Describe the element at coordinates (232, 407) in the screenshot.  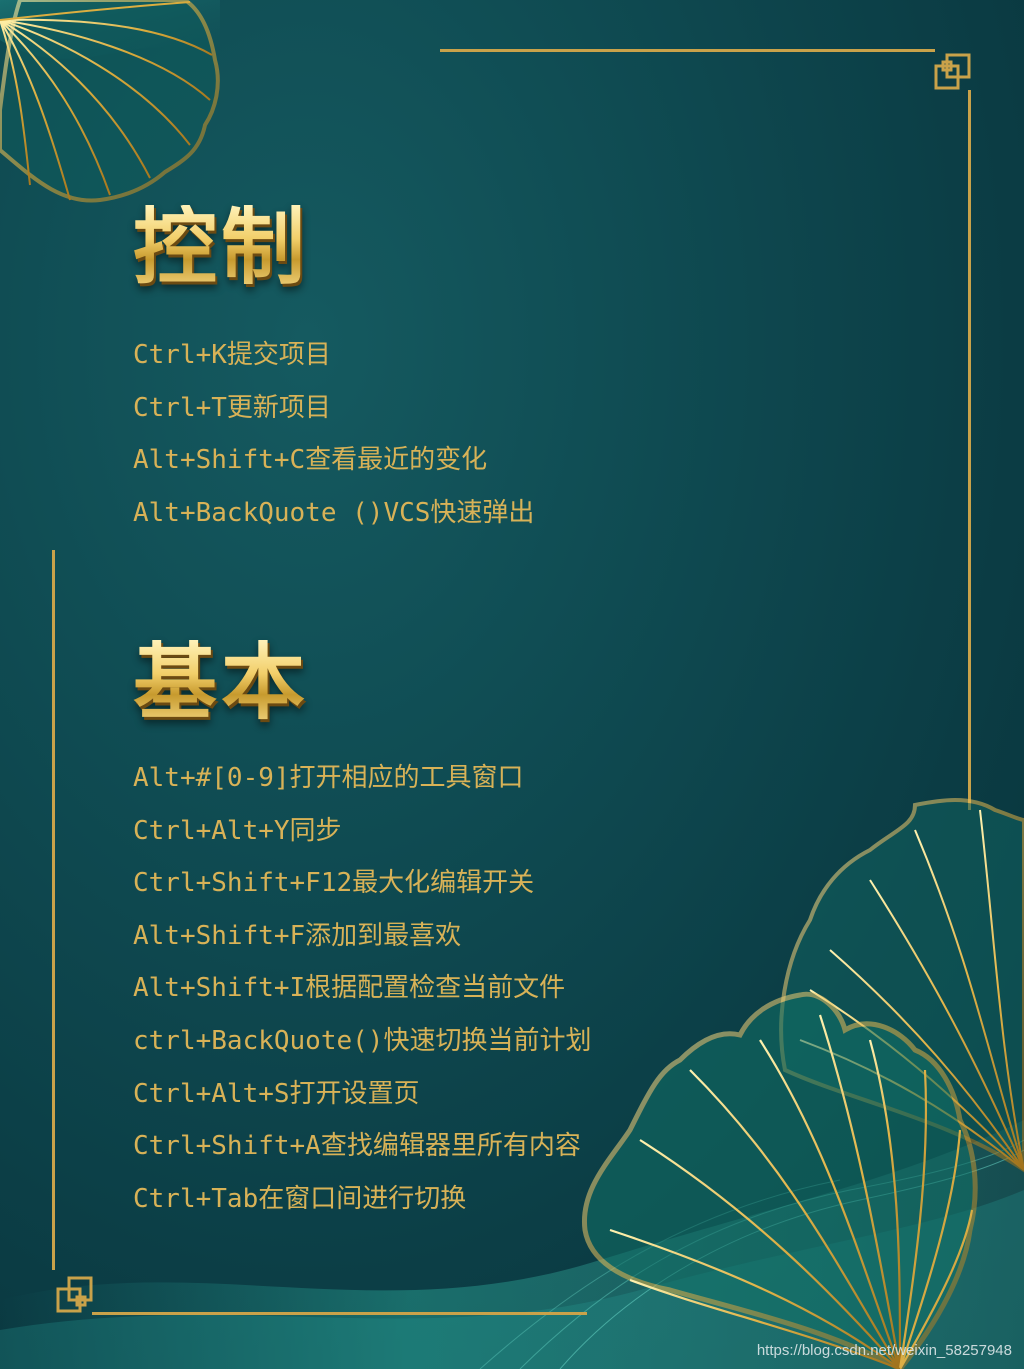
I see `shortcut-item: Ctrl+T更新项目` at that location.